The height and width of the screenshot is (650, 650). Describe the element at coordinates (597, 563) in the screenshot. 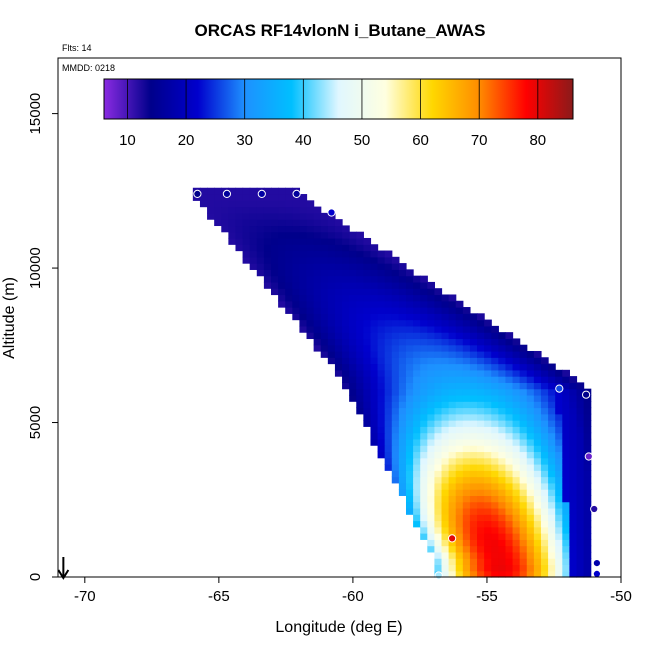

I see `sample-marker` at that location.